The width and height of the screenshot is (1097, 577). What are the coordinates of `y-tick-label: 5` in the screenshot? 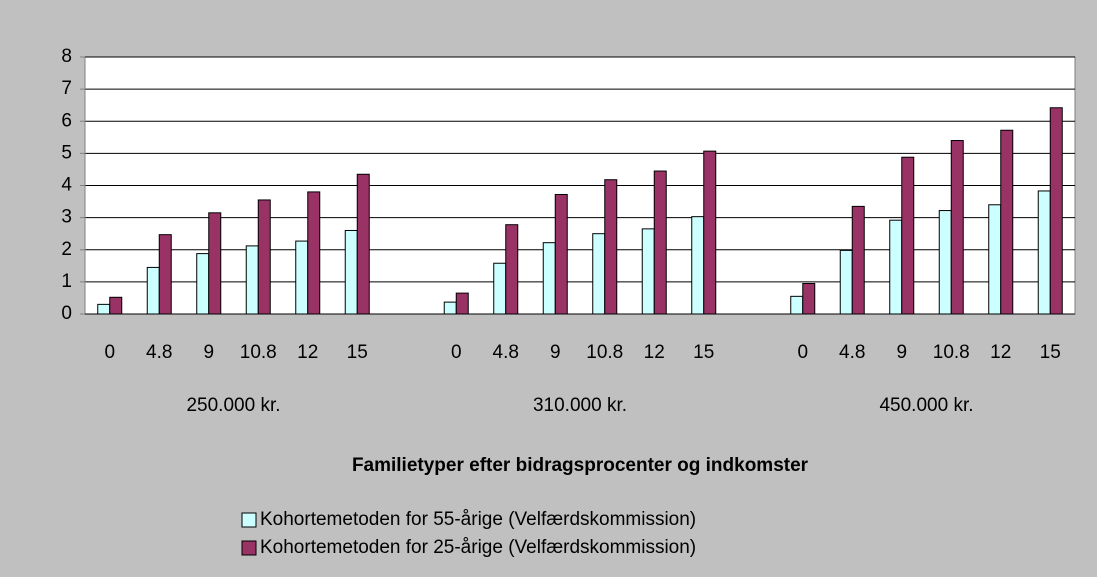 It's located at (66, 152).